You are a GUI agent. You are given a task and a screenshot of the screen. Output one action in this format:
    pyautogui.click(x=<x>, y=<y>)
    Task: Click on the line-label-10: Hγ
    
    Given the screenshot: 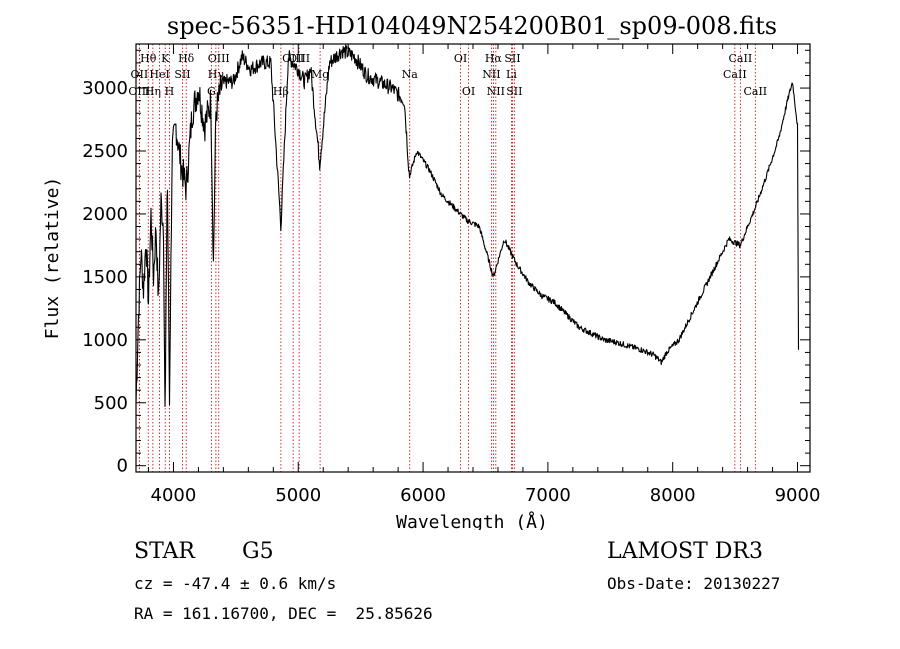 What is the action you would take?
    pyautogui.click(x=216, y=74)
    